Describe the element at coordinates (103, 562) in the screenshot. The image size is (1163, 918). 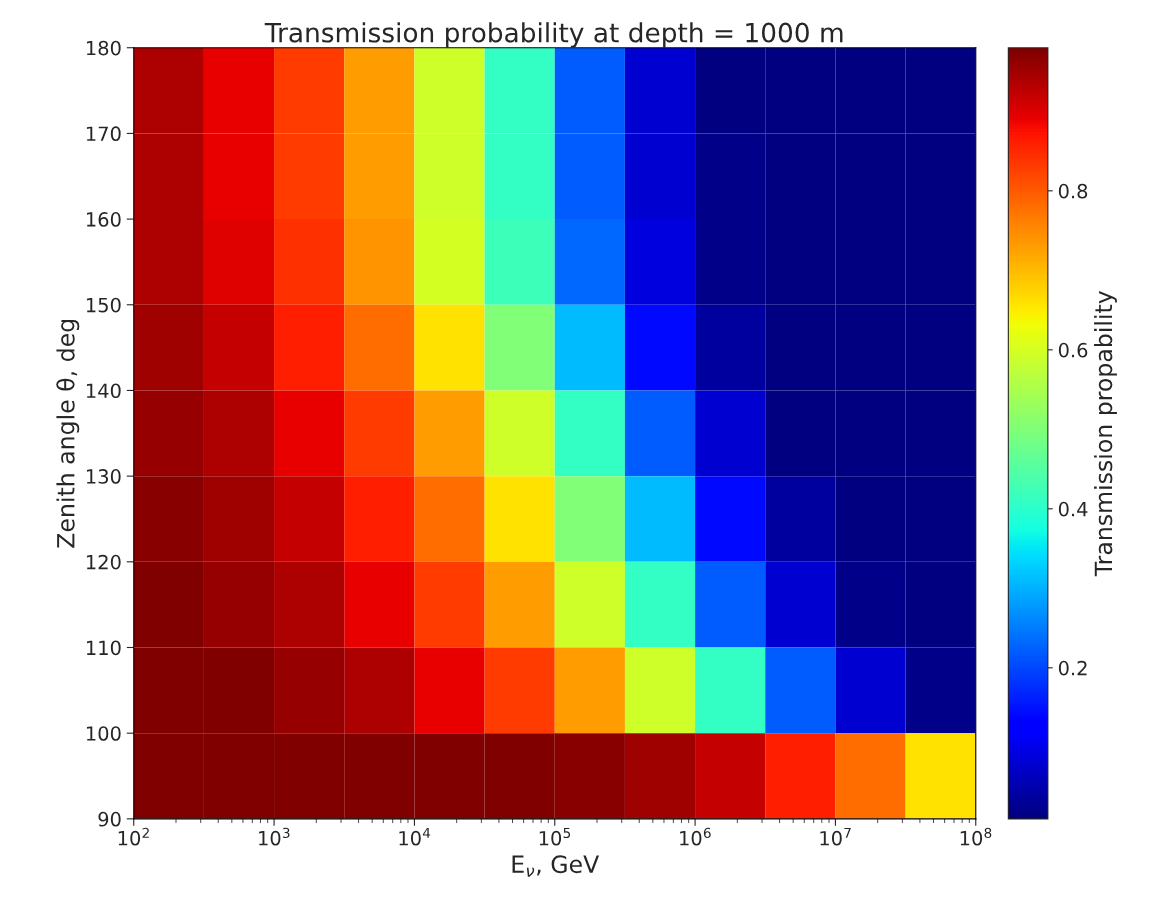
I see `y-tick-label: 120` at that location.